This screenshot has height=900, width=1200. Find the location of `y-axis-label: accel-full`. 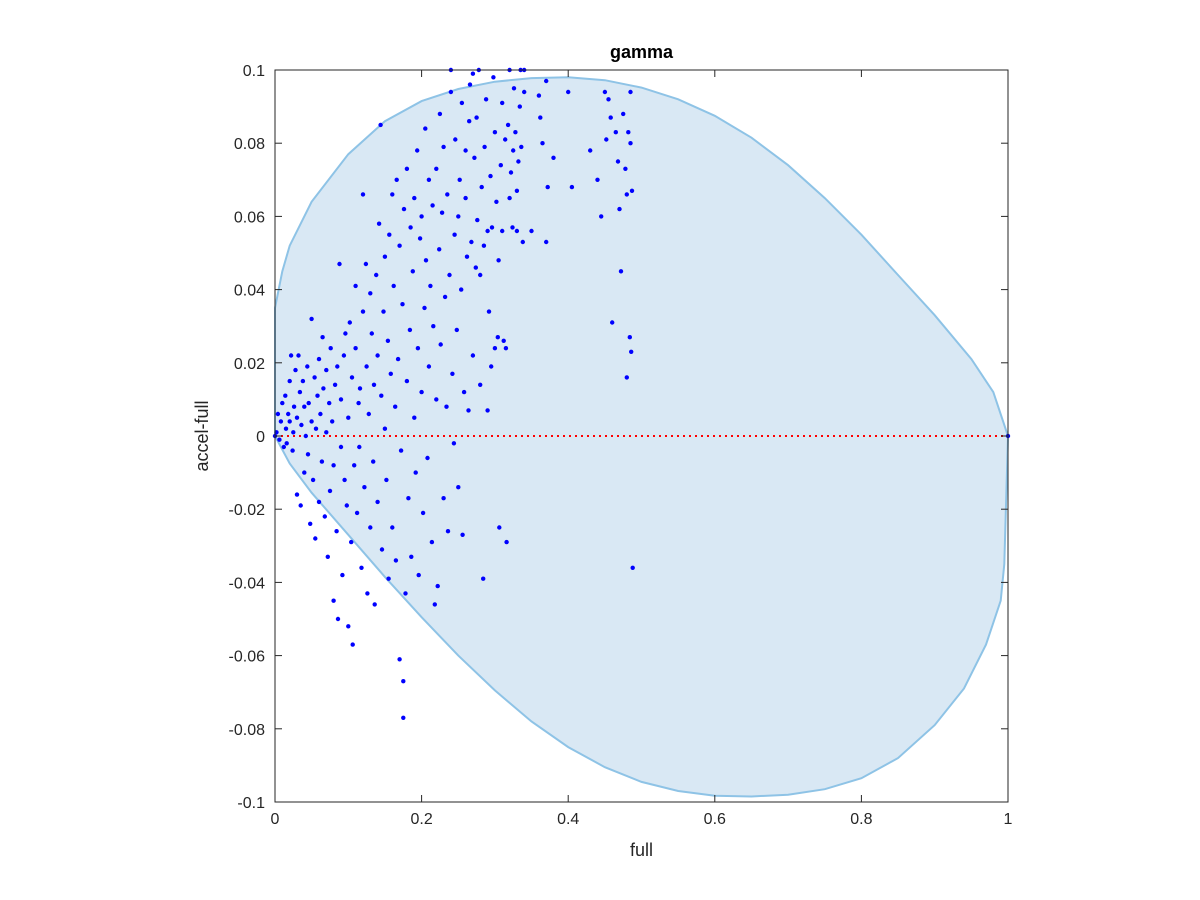

y-axis-label: accel-full is located at coordinates (202, 435).